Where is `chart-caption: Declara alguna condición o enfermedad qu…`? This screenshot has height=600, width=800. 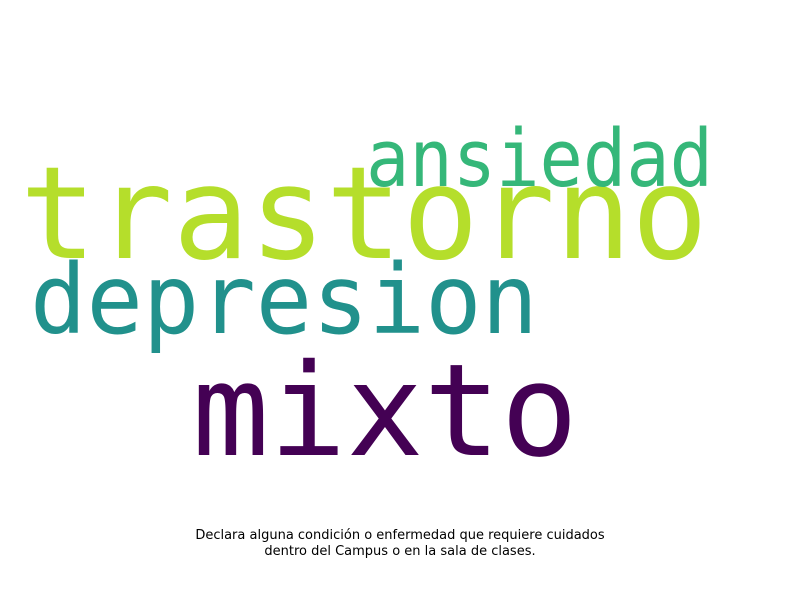 chart-caption: Declara alguna condición o enfermedad qu… is located at coordinates (400, 544).